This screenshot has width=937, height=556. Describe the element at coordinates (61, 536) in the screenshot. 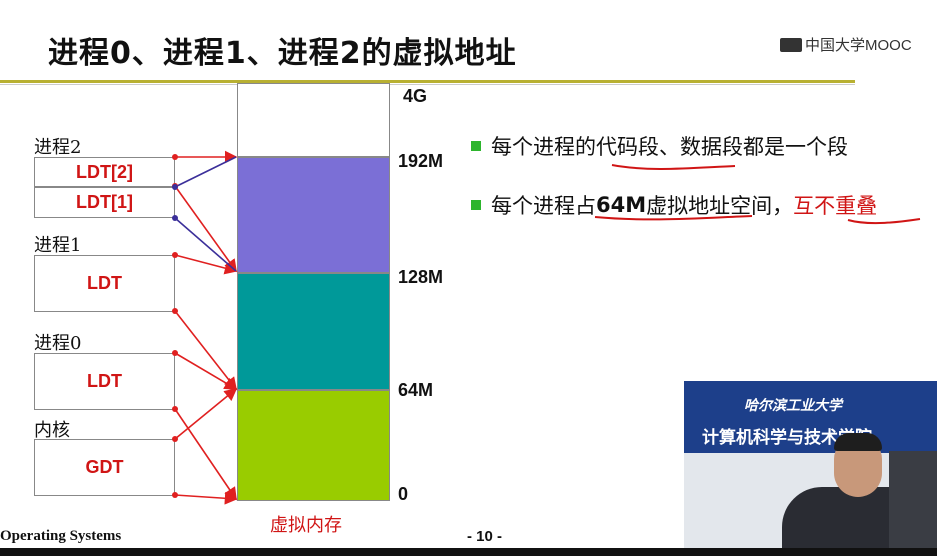

I see `footer-course: Operating Systems` at that location.